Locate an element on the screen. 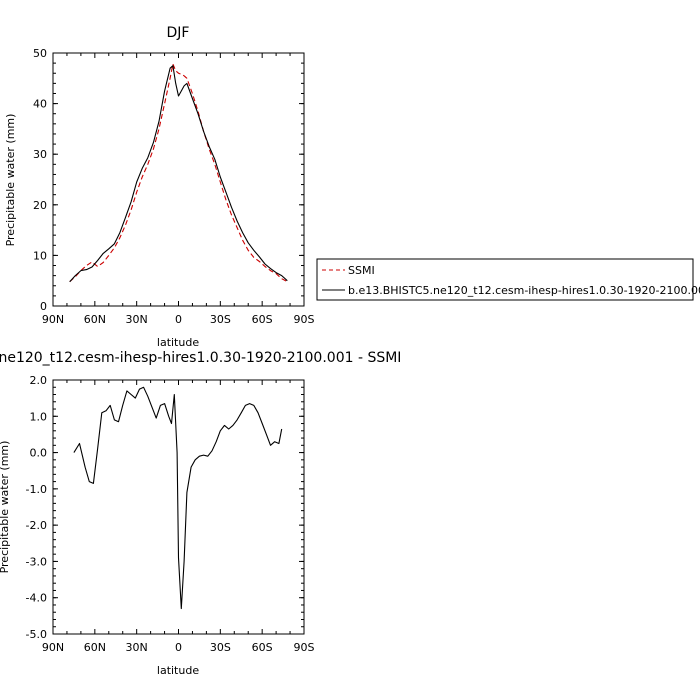  top-y-axis-label: Precipitable water (mm) is located at coordinates (10, 180).